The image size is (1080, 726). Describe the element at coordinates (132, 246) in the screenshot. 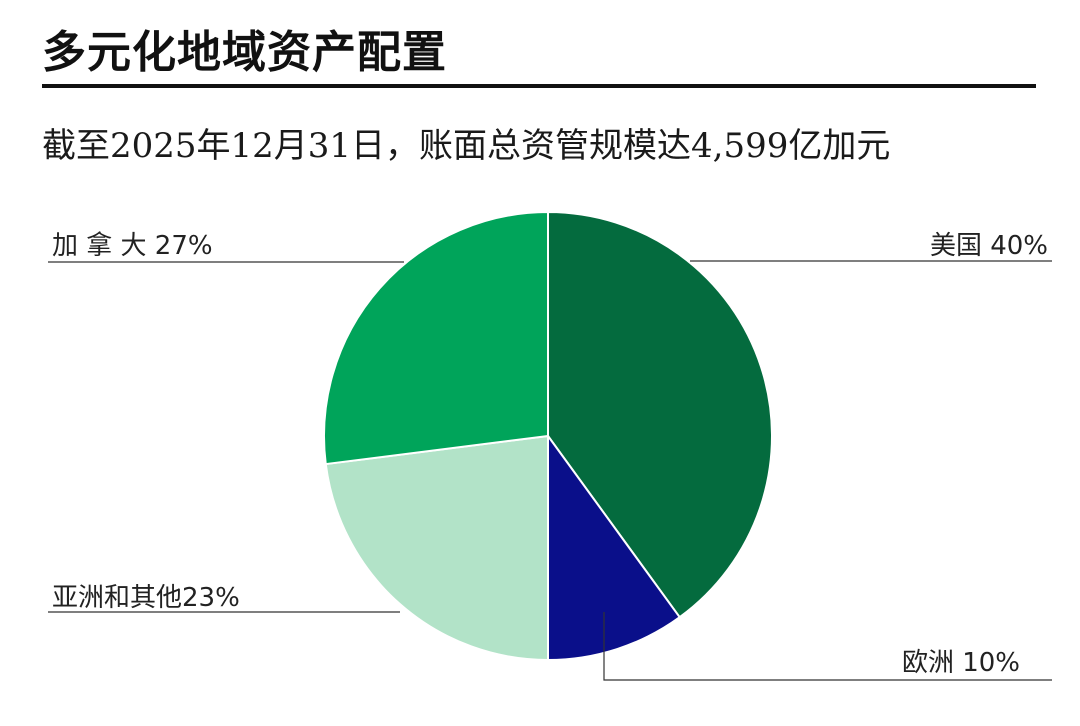

I see `slice-label-3: 加 拿 大 27%` at that location.